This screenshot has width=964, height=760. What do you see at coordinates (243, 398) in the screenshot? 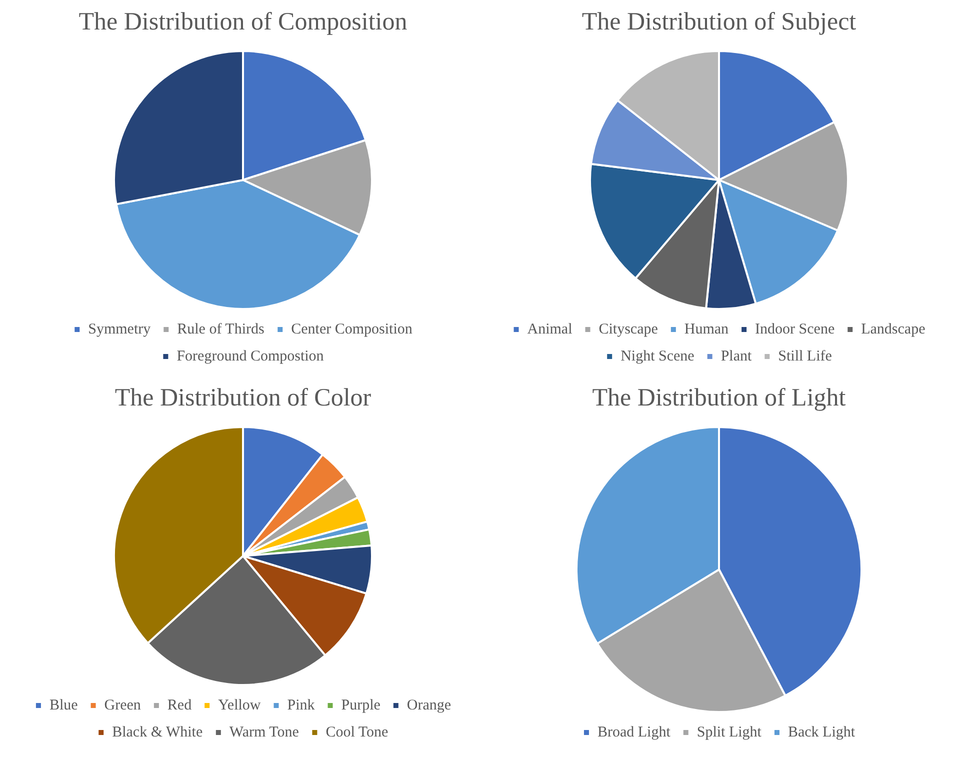
I see `chart-title: The Distribution of Color` at bounding box center [243, 398].